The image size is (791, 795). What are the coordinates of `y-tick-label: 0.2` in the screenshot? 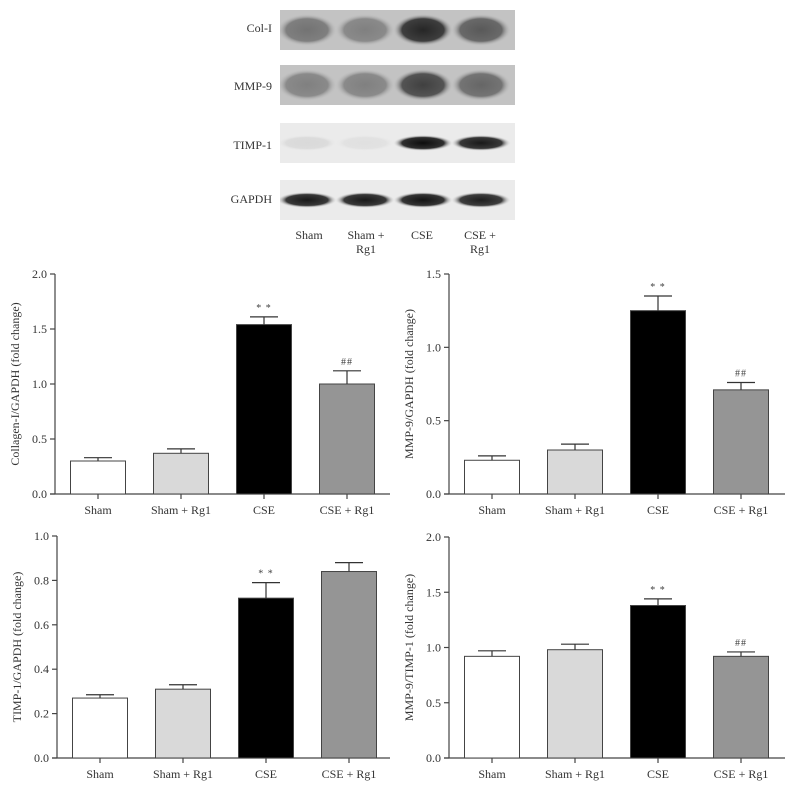 It's located at (41, 714).